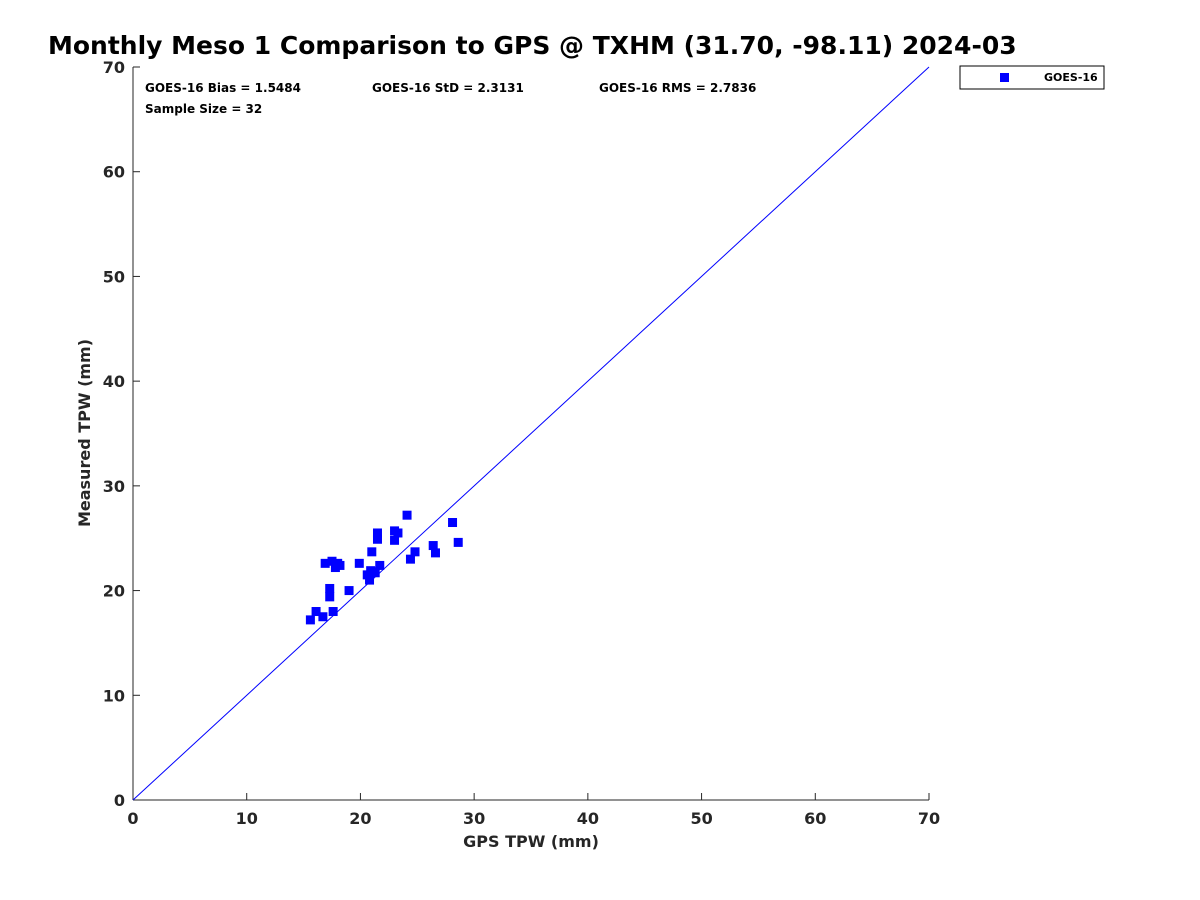 This screenshot has width=1200, height=900. Describe the element at coordinates (588, 818) in the screenshot. I see `x-tick-label: 40` at that location.